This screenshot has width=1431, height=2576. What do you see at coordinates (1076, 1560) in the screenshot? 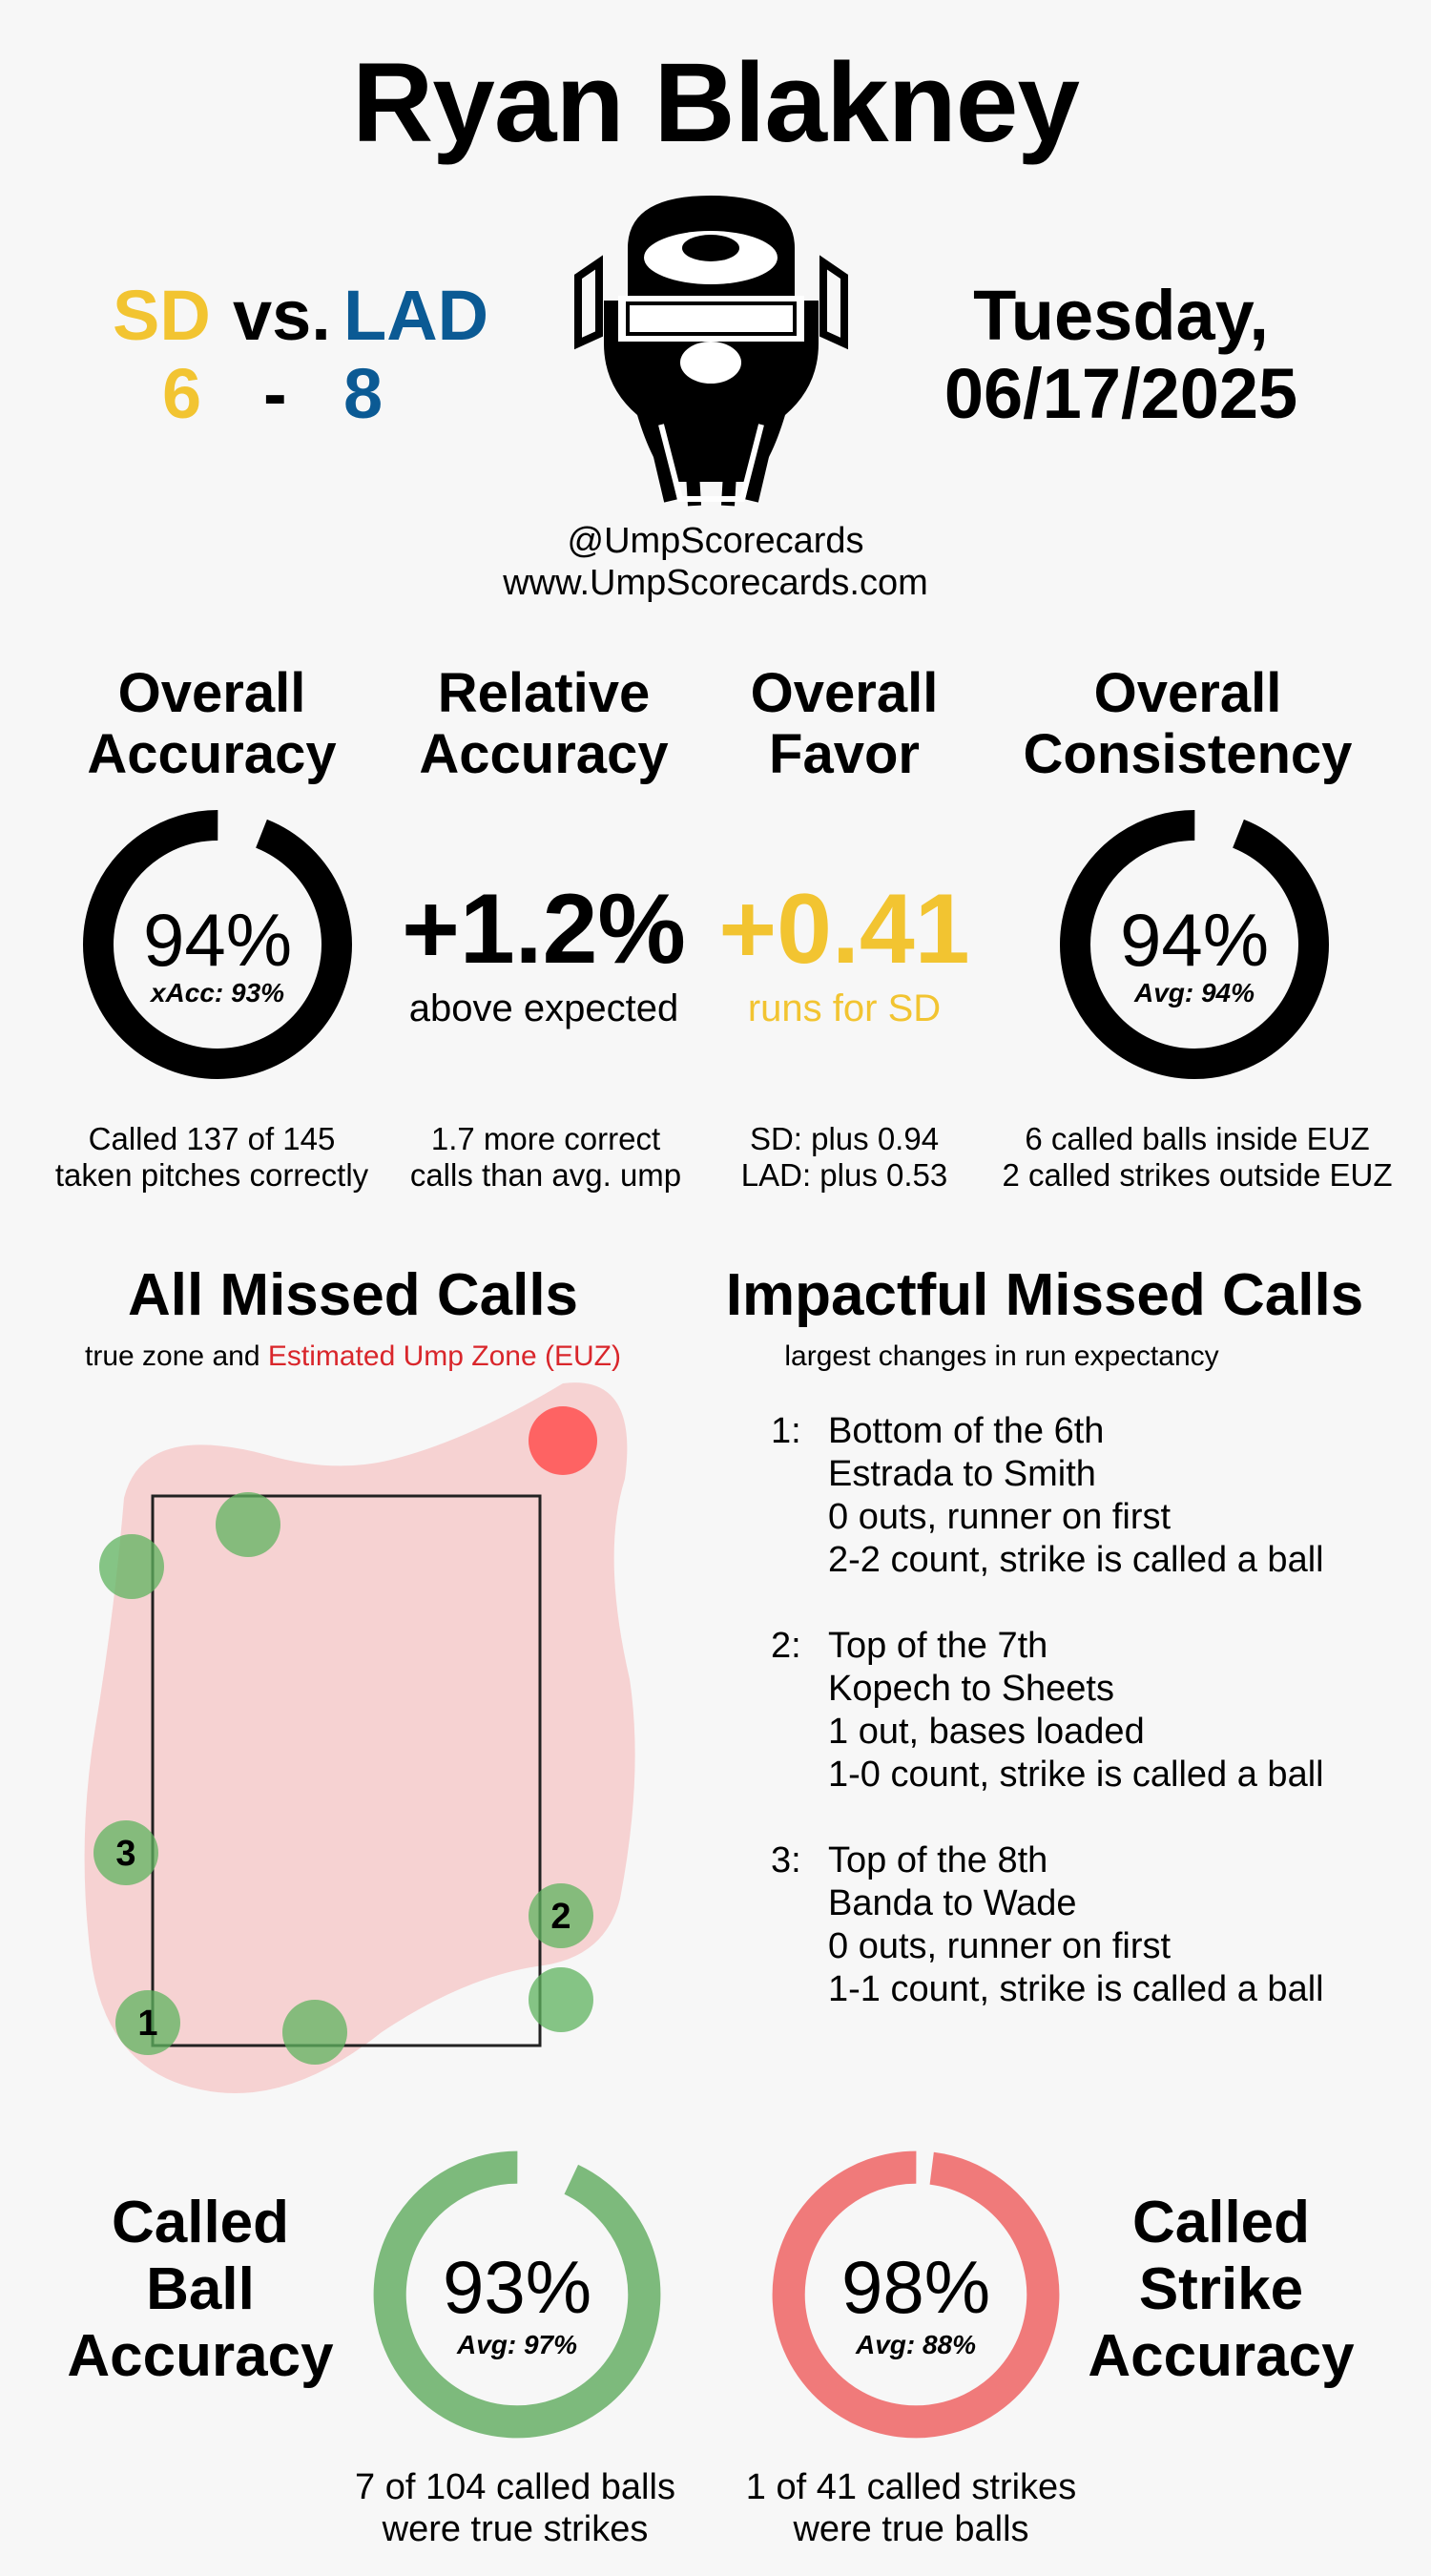
I see `item-line: 2-2 count, strike is called a ball` at bounding box center [1076, 1560].